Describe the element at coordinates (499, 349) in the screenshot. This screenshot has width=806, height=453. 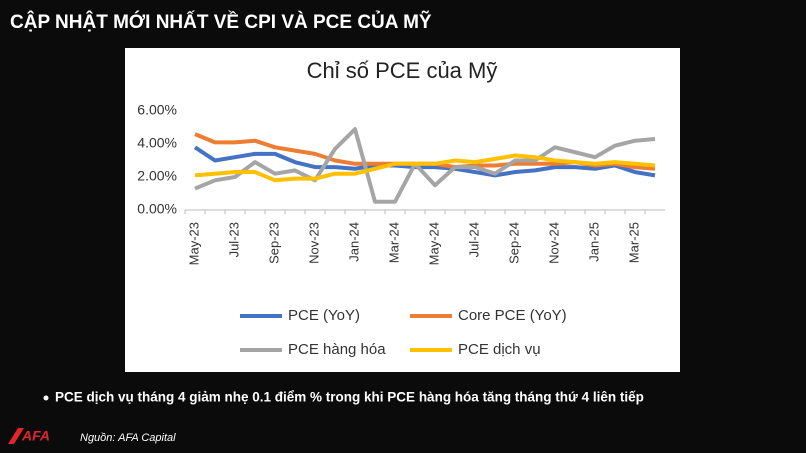
I see `legend-label: PCE dịch vụ` at that location.